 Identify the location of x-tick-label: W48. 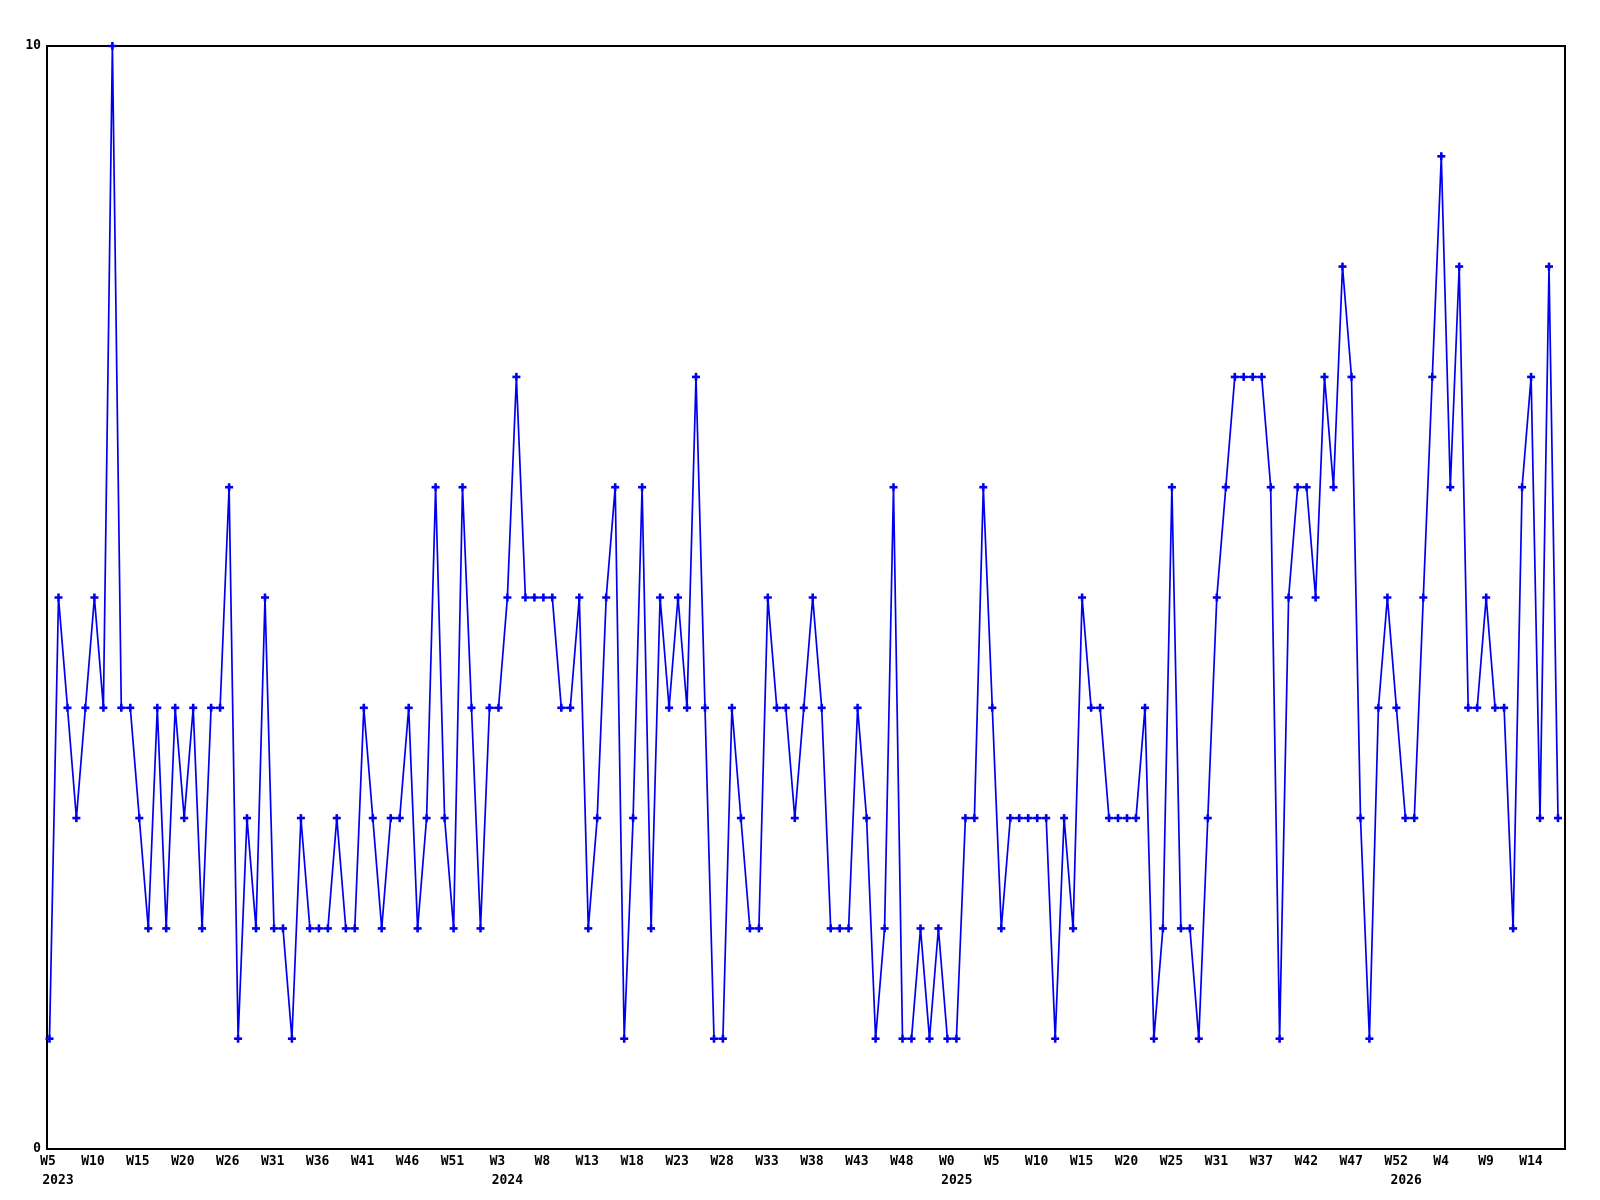
(902, 1161).